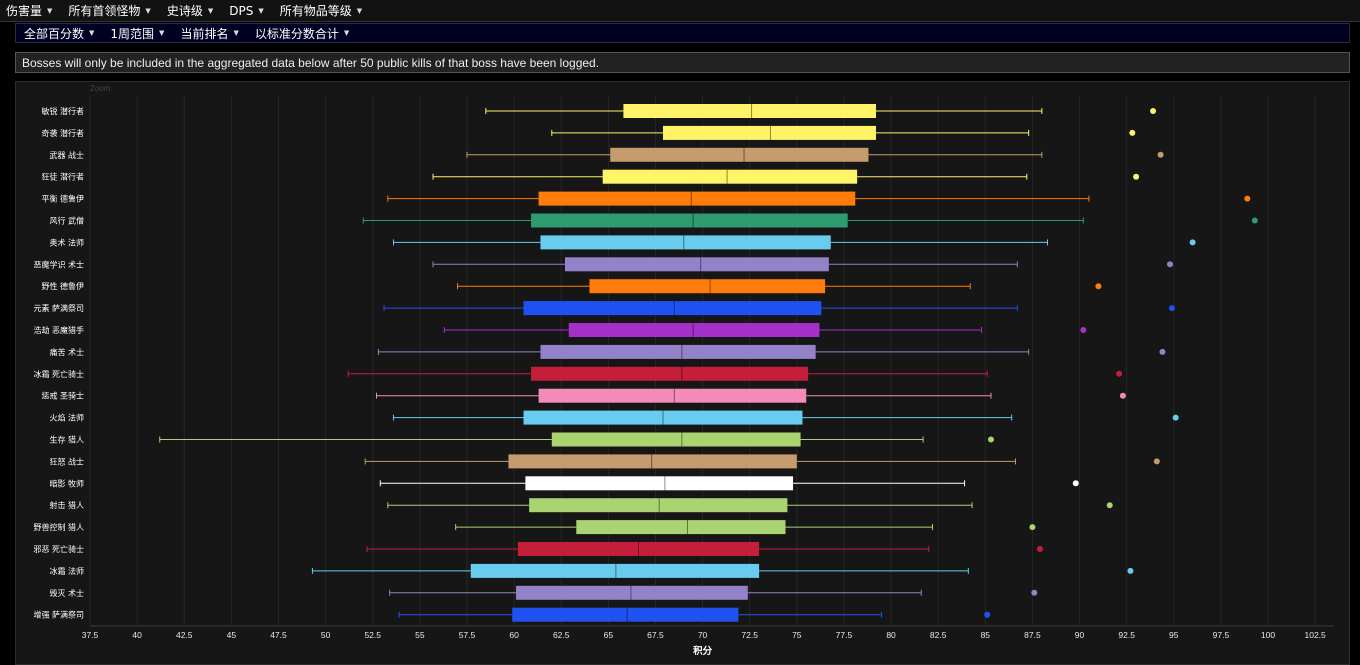 Image resolution: width=1360 pixels, height=665 pixels. Describe the element at coordinates (66, 440) in the screenshot. I see `y-category-label: 生存 猎人` at that location.